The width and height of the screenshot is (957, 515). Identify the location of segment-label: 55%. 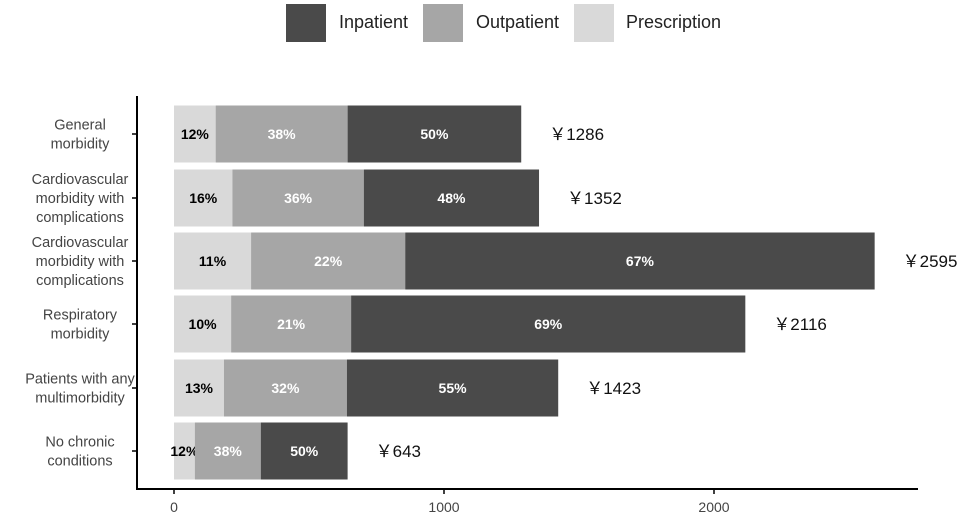
(453, 388).